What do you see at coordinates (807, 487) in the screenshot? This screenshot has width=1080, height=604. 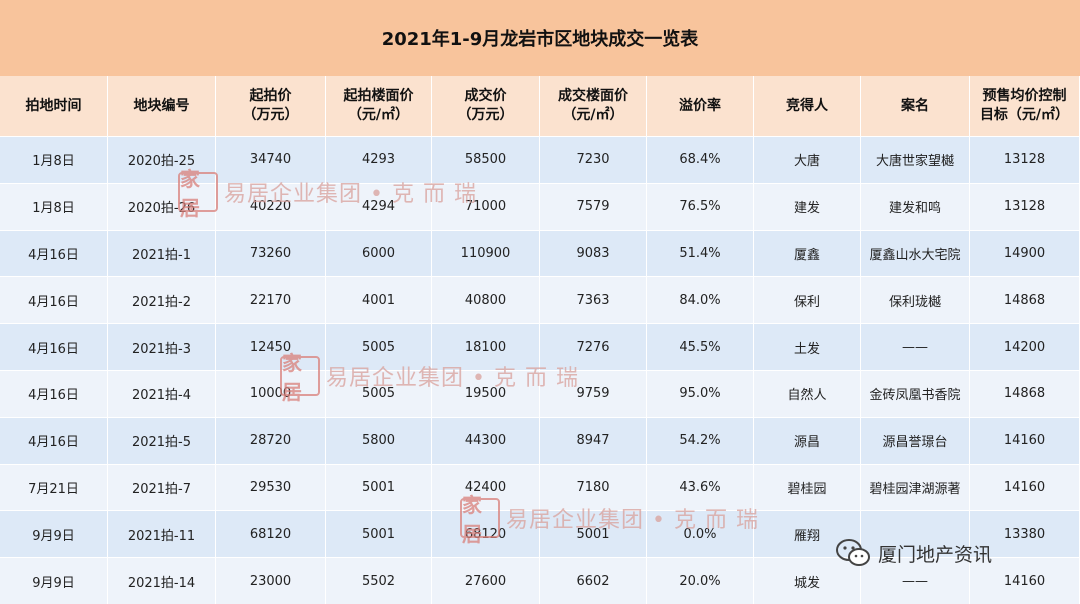 I see `cell-winner: 碧桂园` at bounding box center [807, 487].